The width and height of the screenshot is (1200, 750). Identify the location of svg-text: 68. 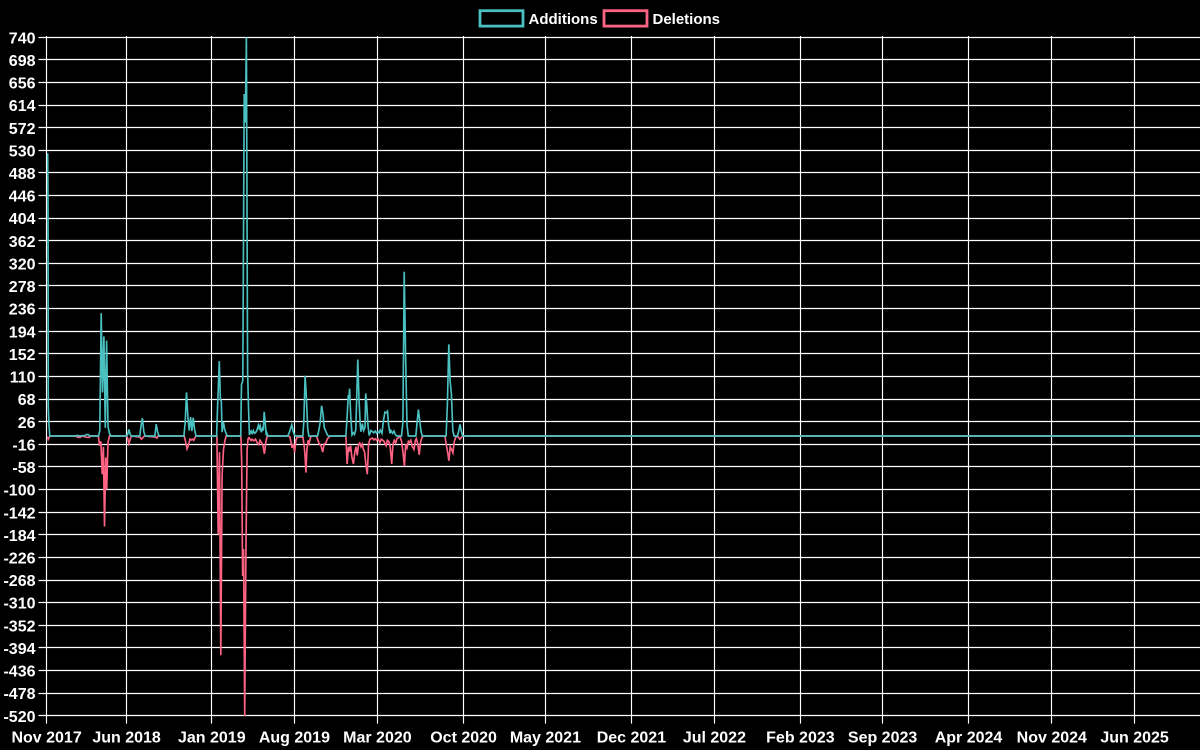
(27, 400).